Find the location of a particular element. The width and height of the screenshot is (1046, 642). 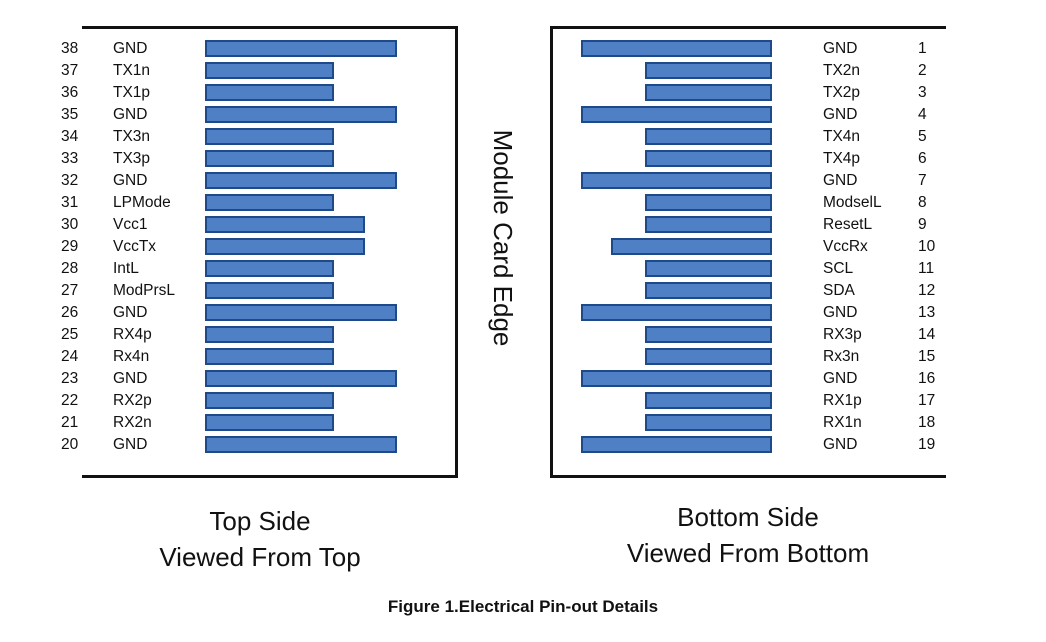

pin-number: 19 is located at coordinates (927, 444).